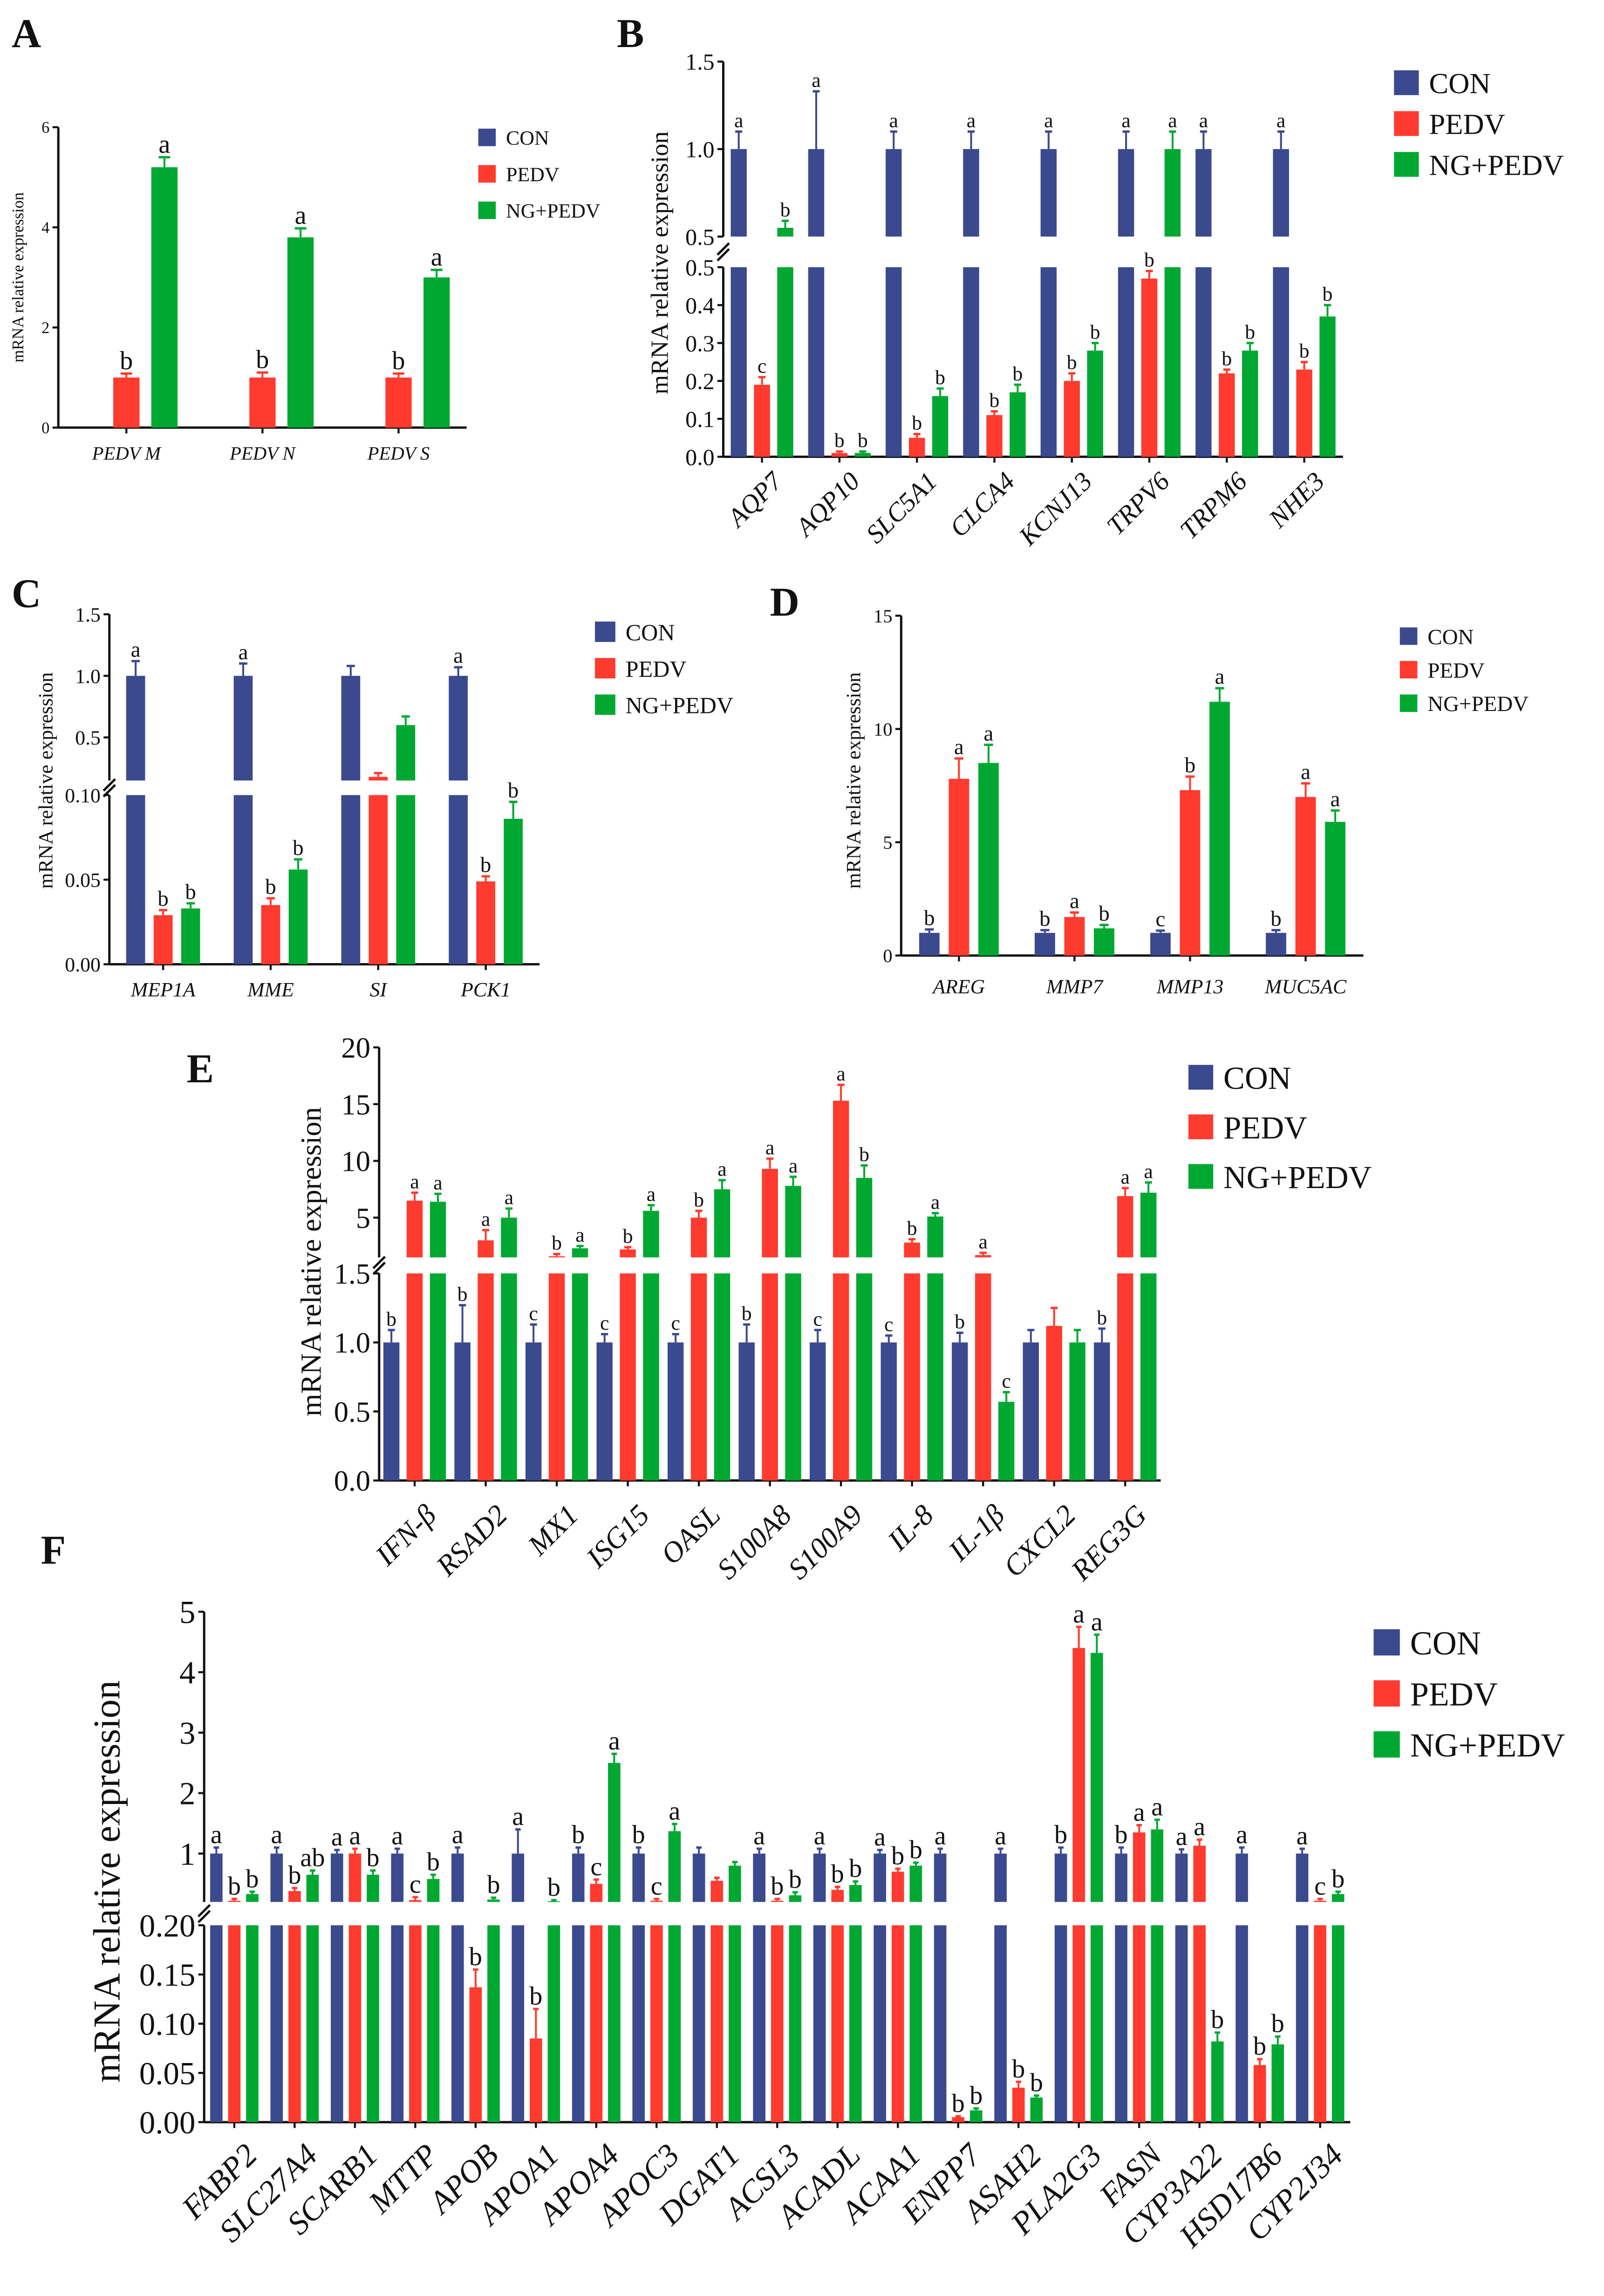 This screenshot has height=2296, width=1604. Describe the element at coordinates (700, 343) in the screenshot. I see `y-tick-label: 0.3` at that location.